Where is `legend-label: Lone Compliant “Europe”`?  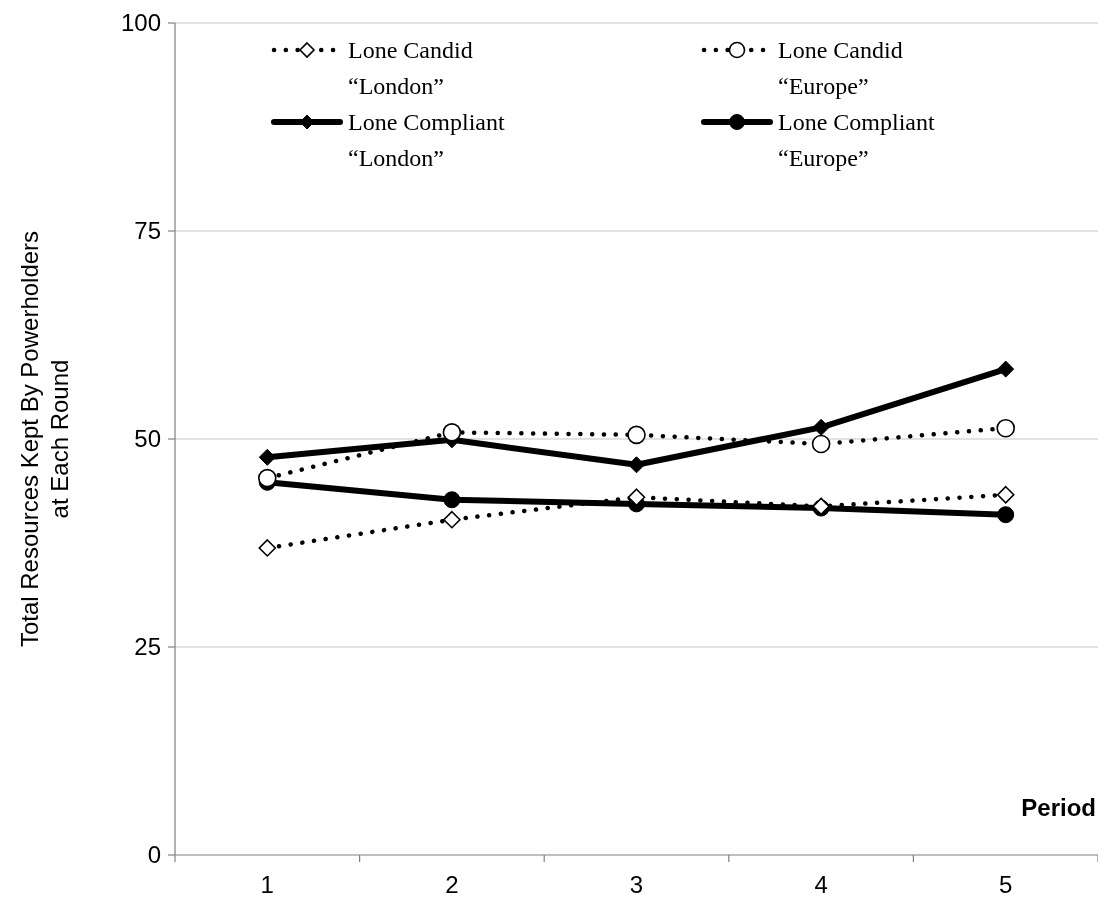
legend-label: Lone Compliant “Europe” is located at coordinates (856, 140).